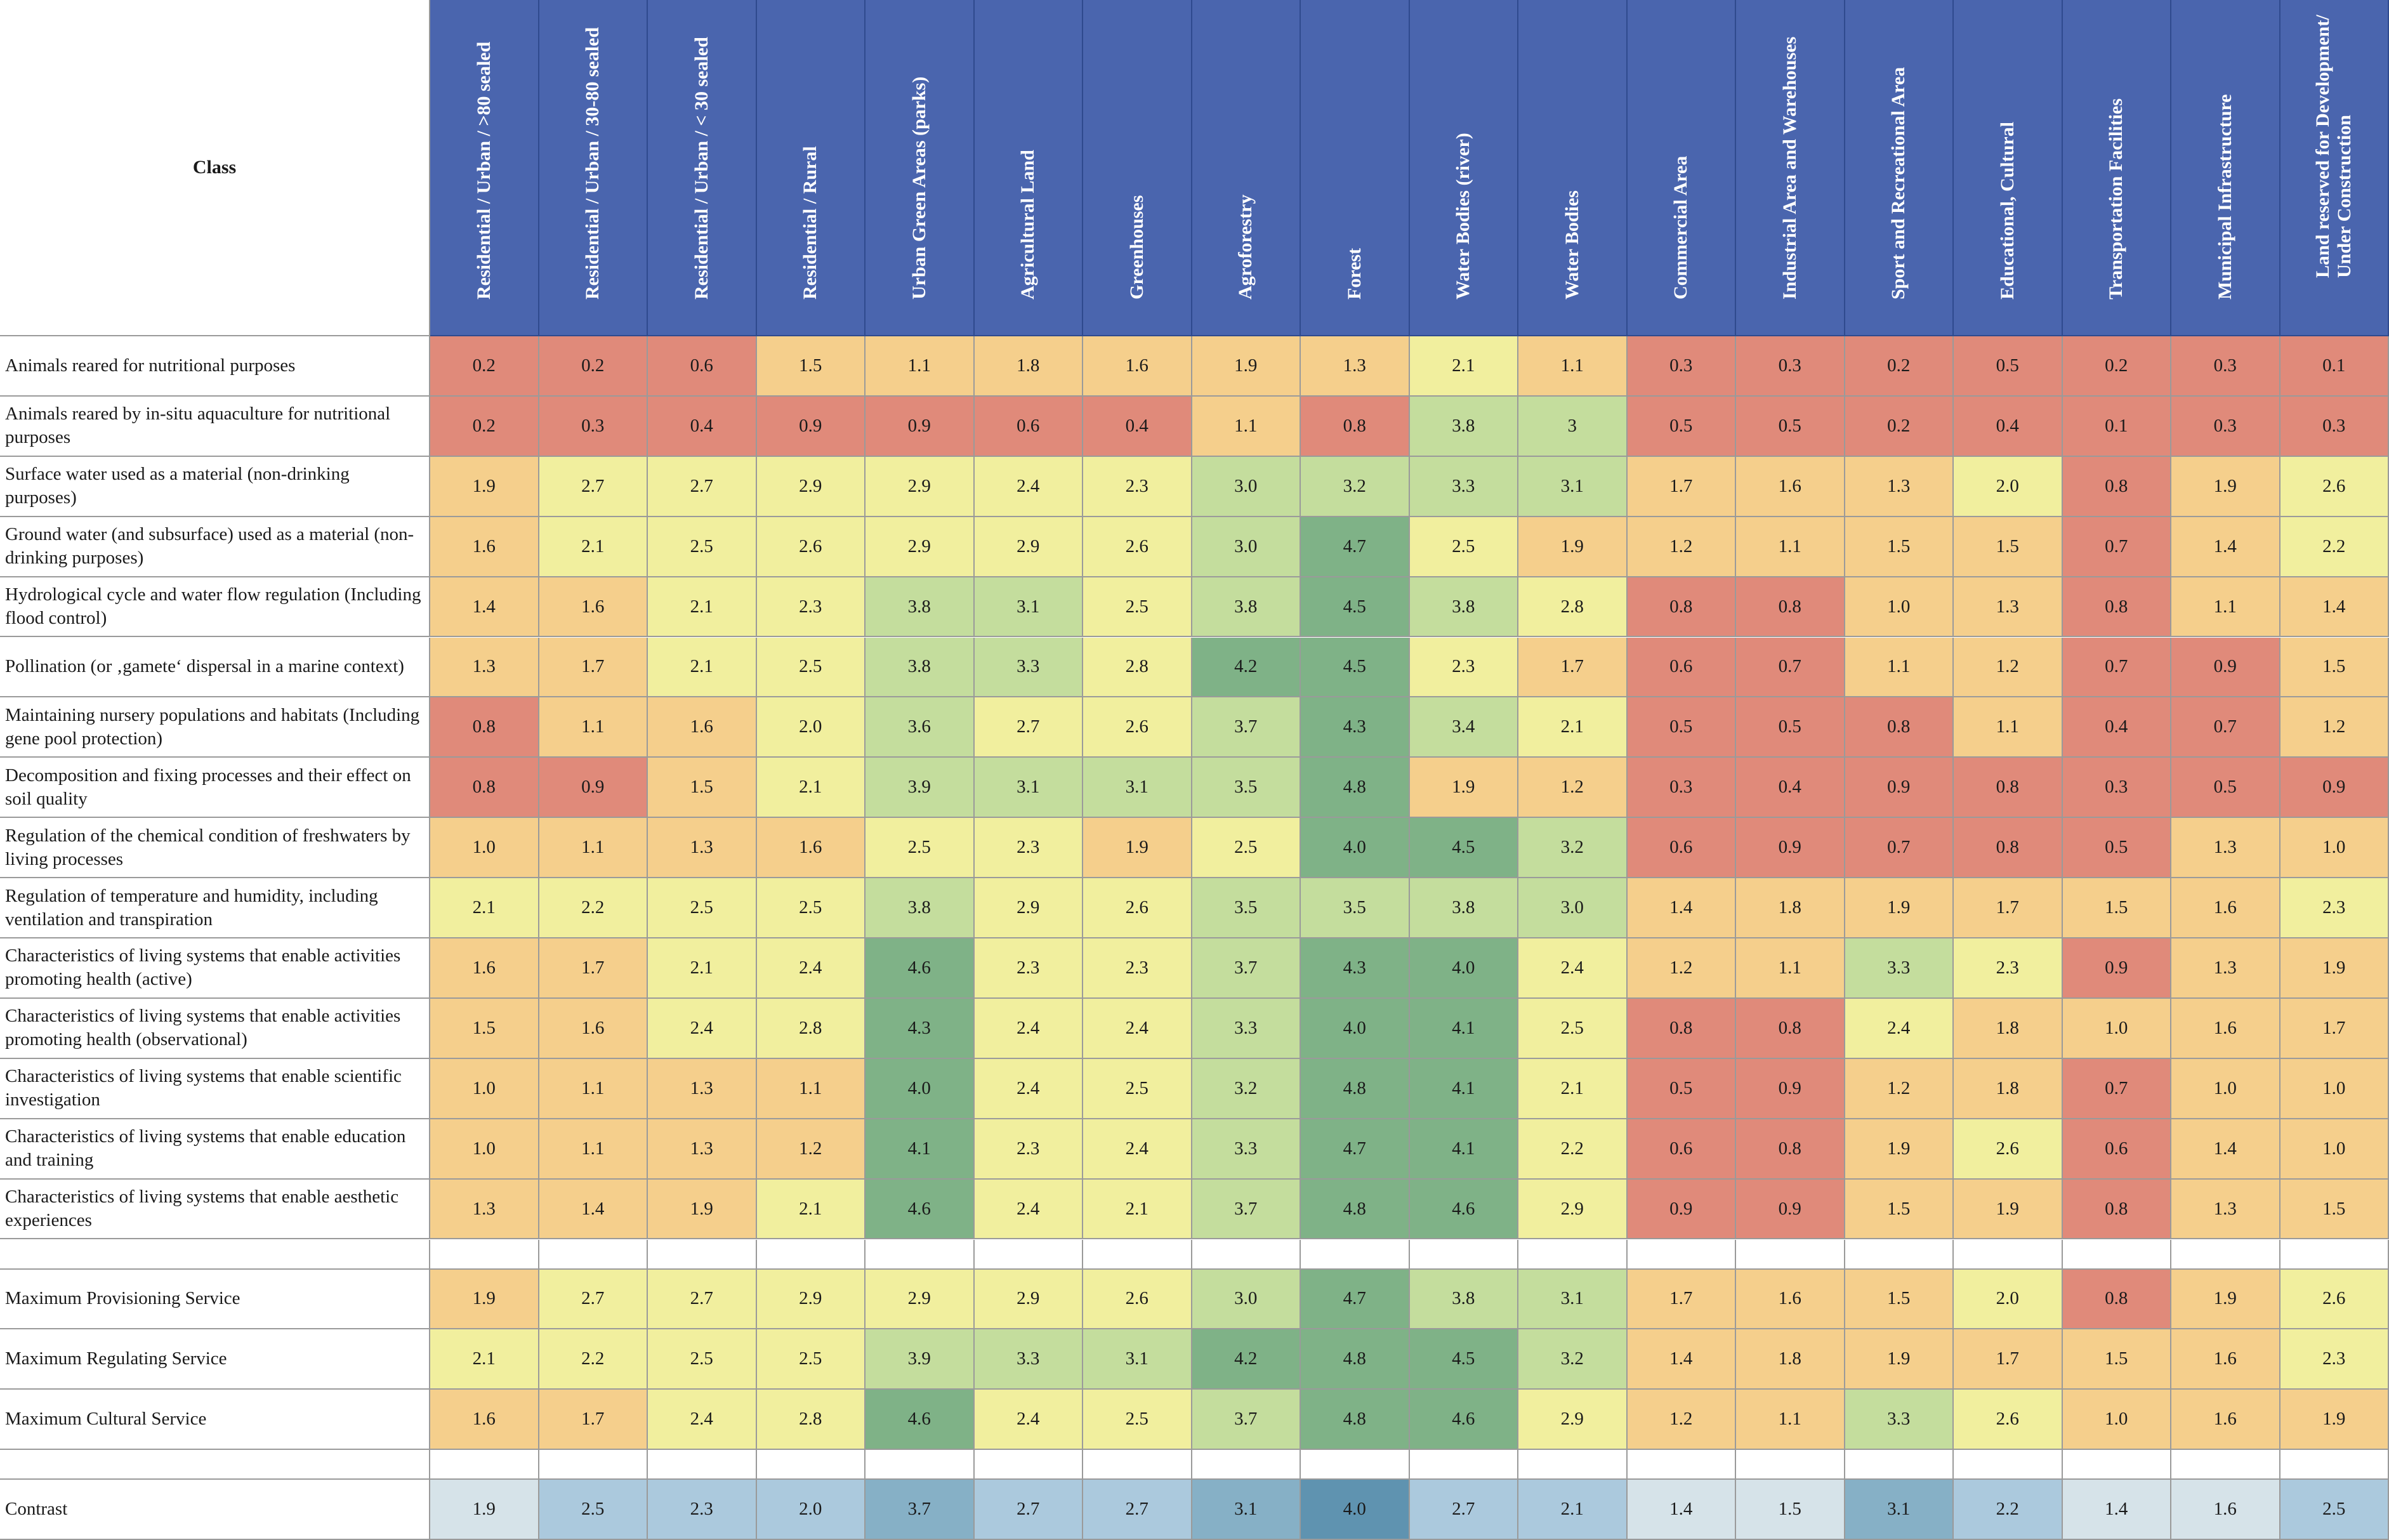  I want to click on heatmap-cell: 2.2, so click(593, 908).